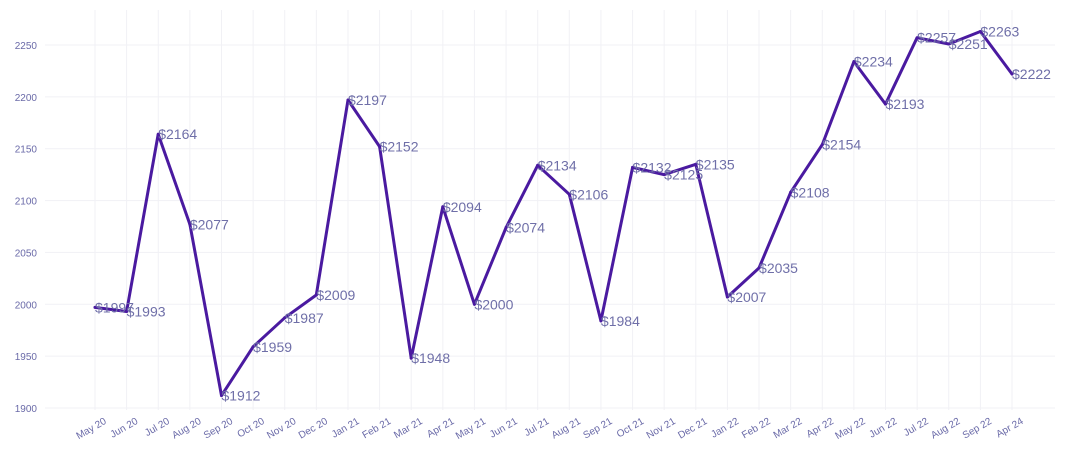 The height and width of the screenshot is (465, 1070). Describe the element at coordinates (715, 164) in the screenshot. I see `data-label: $2135` at that location.